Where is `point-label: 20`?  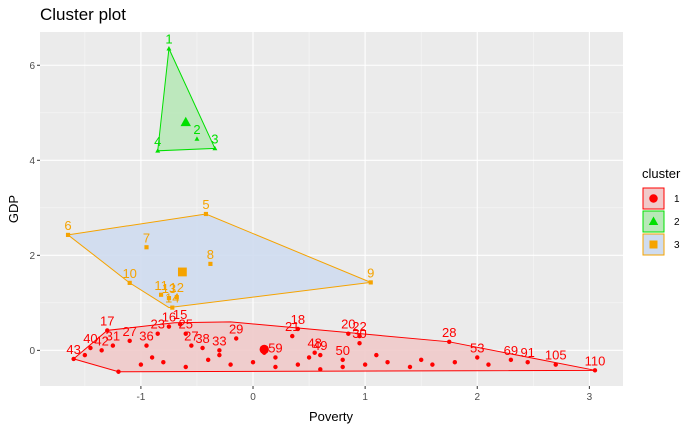 point-label: 20 is located at coordinates (348, 324).